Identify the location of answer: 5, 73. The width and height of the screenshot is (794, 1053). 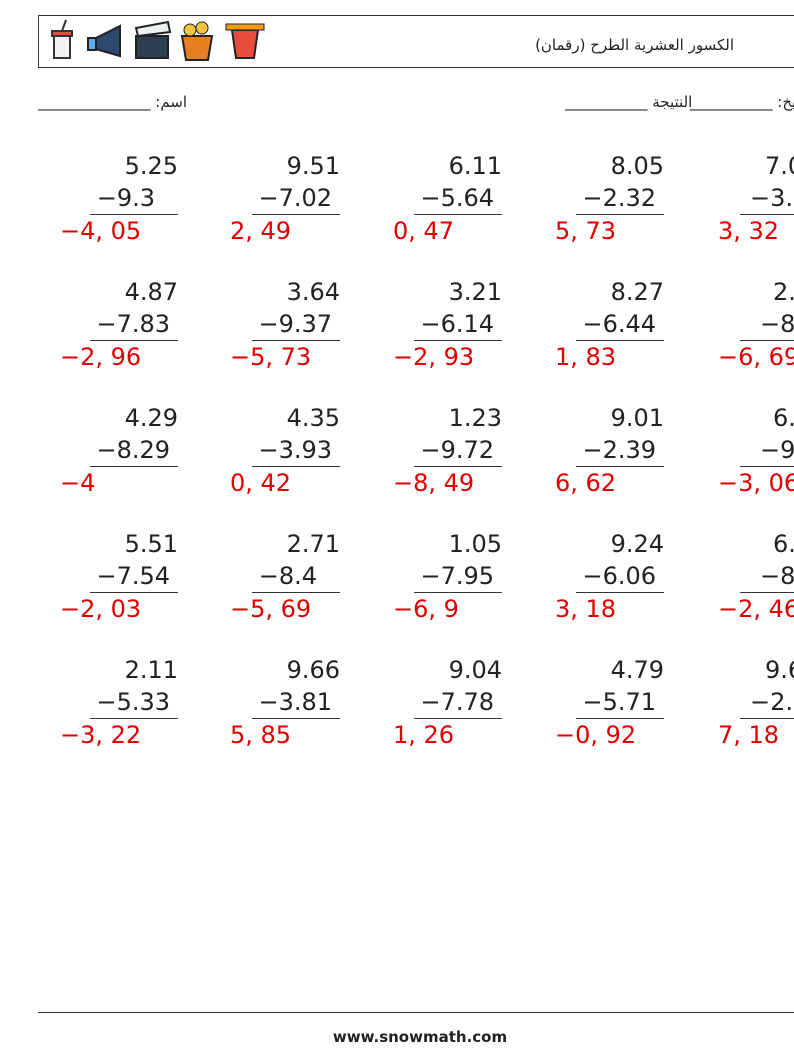
(586, 231).